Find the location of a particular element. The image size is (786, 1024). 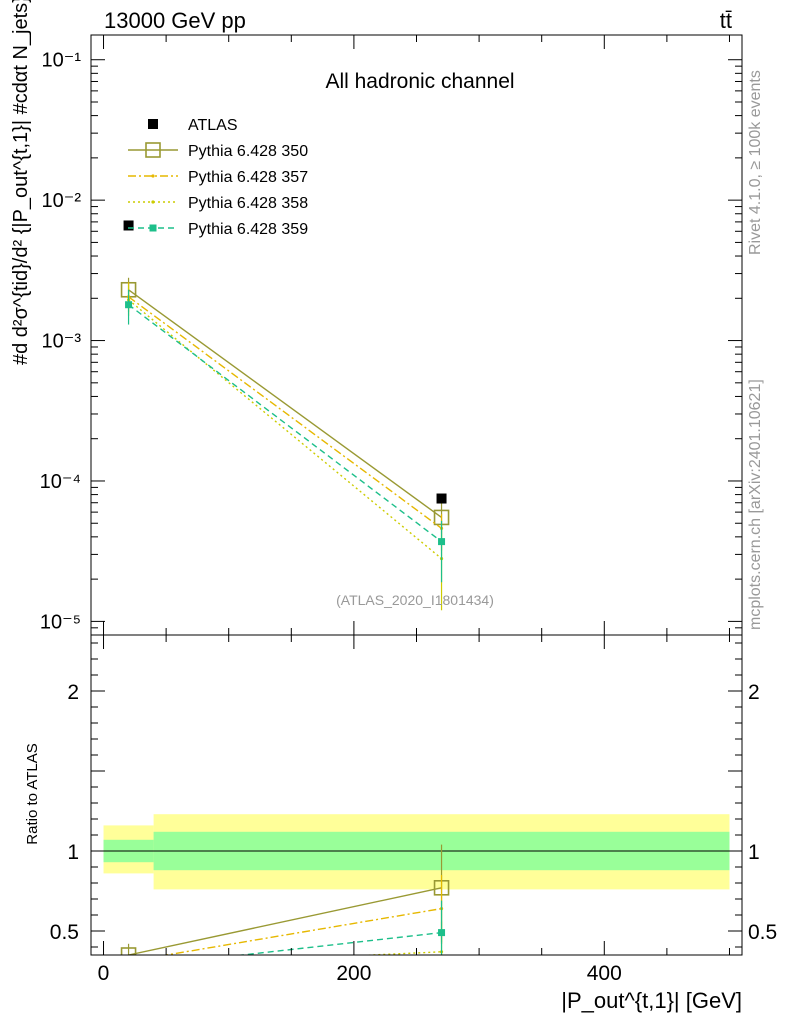

analysis-tag: (ATLAS_2020_I1801434) is located at coordinates (415, 600).